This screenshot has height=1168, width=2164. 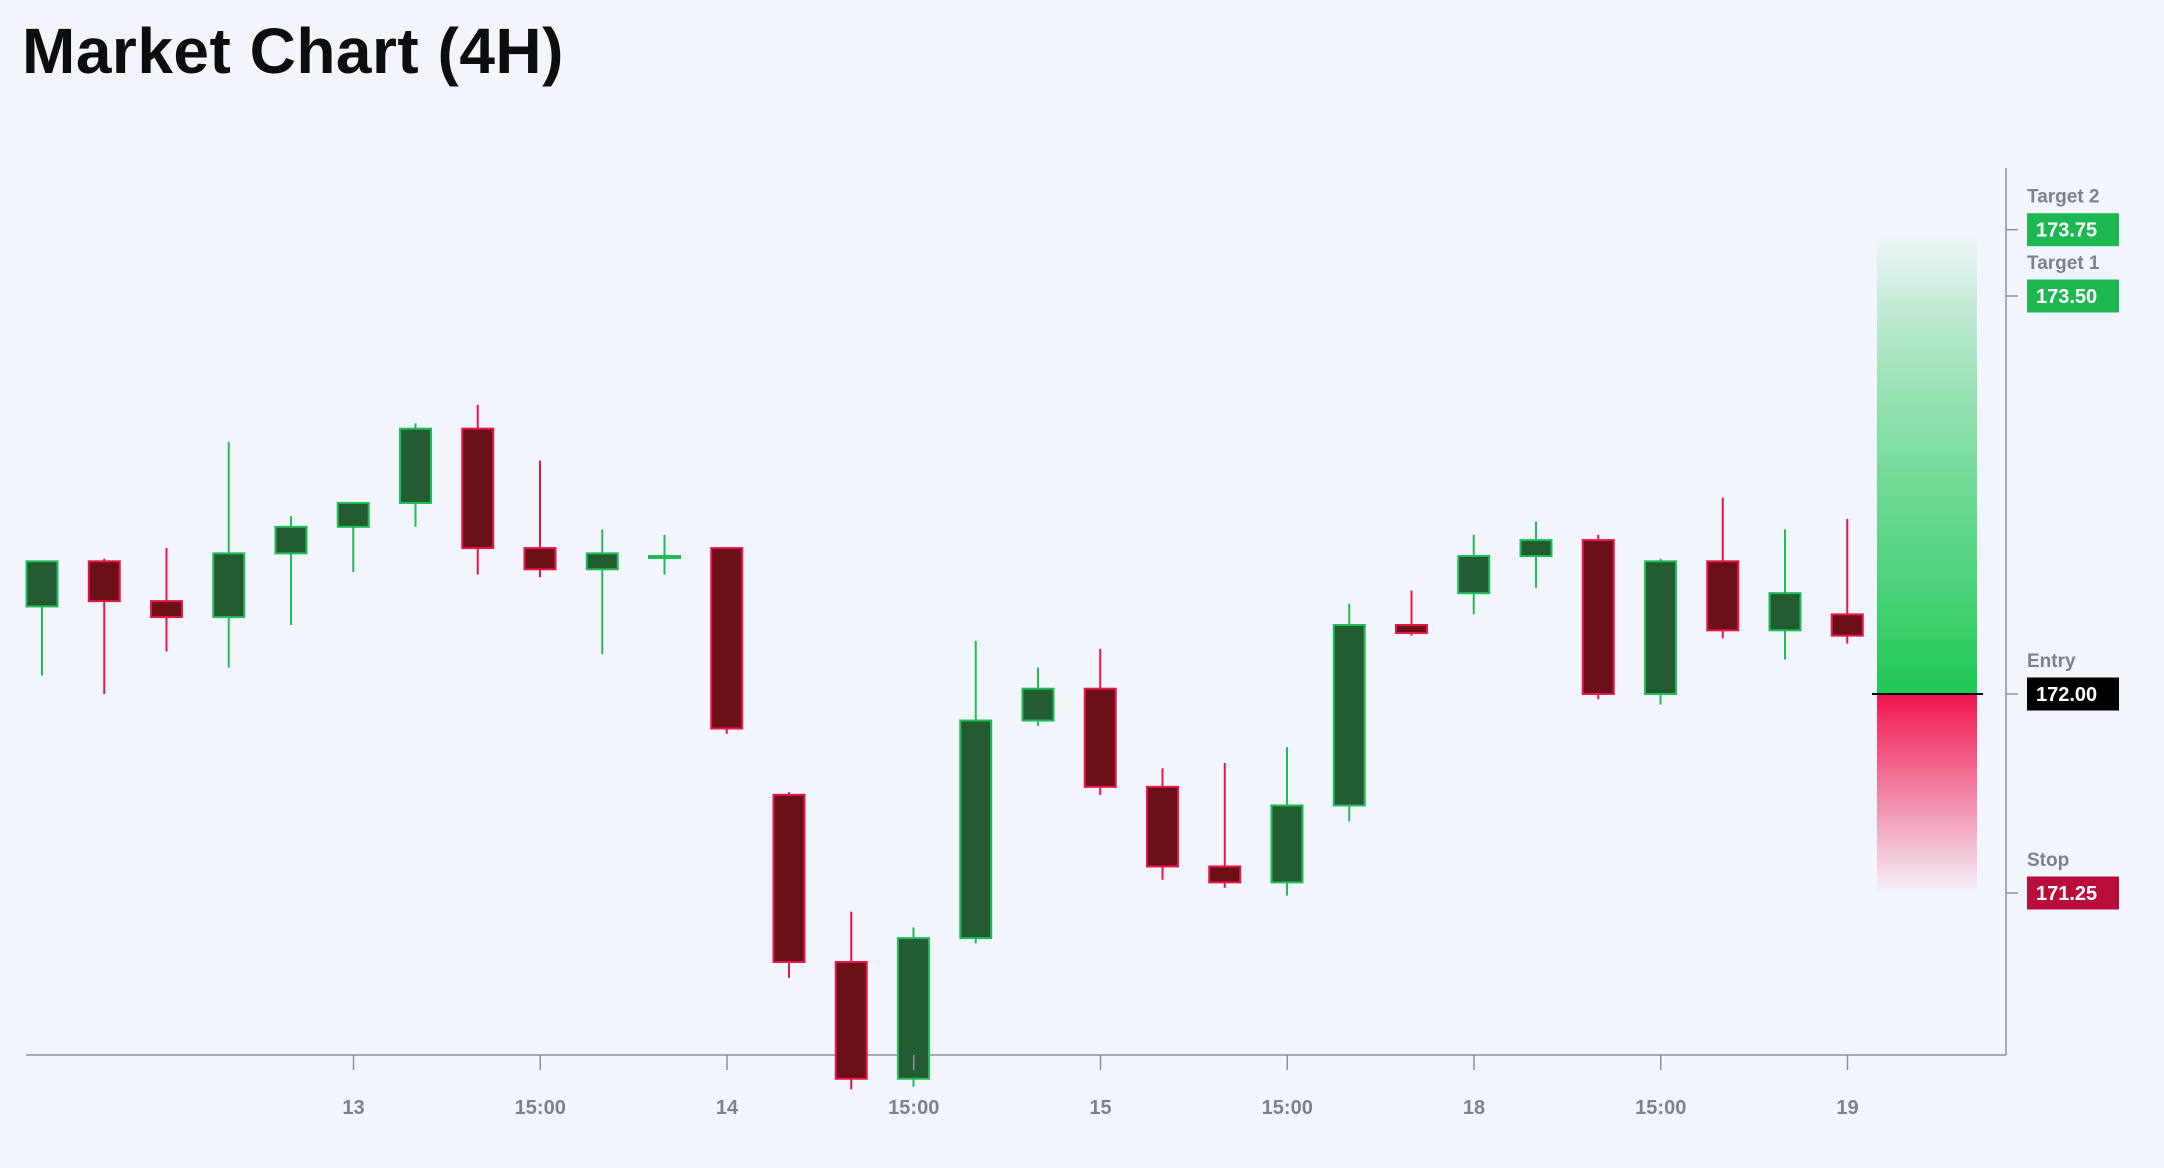 What do you see at coordinates (353, 1108) in the screenshot?
I see `x-tick-label: 13` at bounding box center [353, 1108].